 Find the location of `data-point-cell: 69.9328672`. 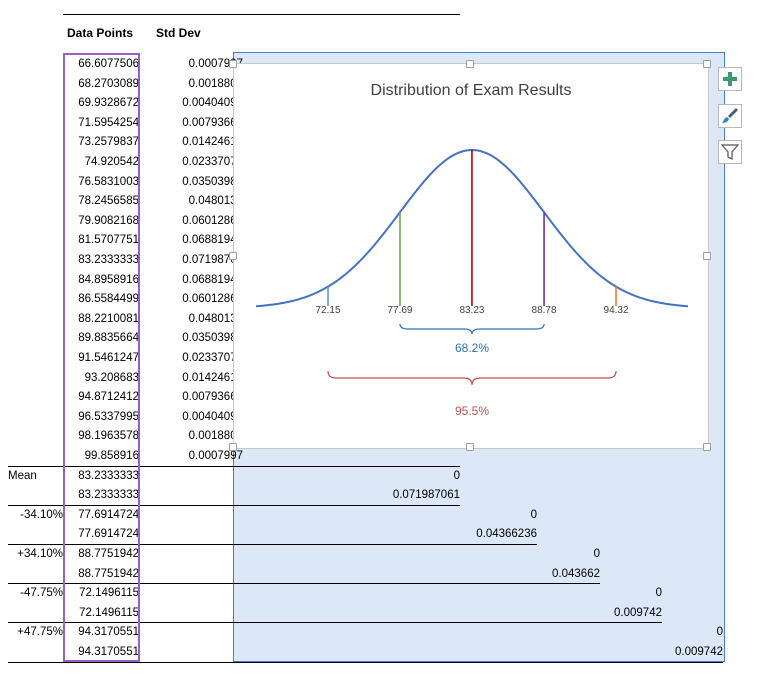

data-point-cell: 69.9328672 is located at coordinates (108, 103).